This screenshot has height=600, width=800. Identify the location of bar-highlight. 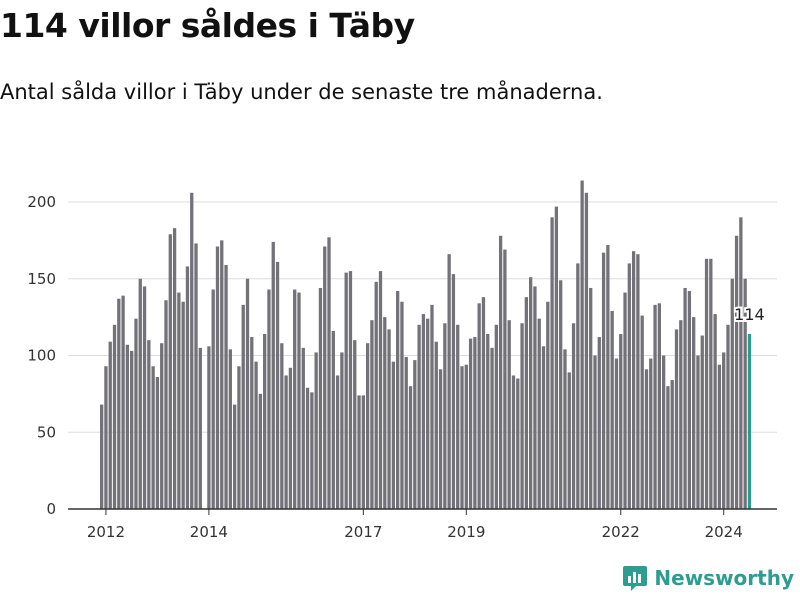
(749, 421).